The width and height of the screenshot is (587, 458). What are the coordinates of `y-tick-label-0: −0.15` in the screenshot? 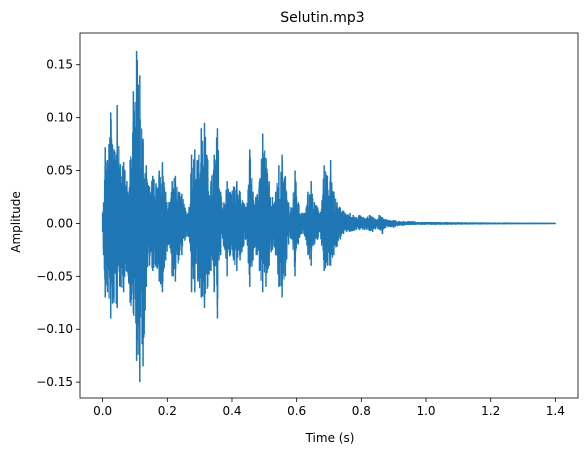 It's located at (54, 382).